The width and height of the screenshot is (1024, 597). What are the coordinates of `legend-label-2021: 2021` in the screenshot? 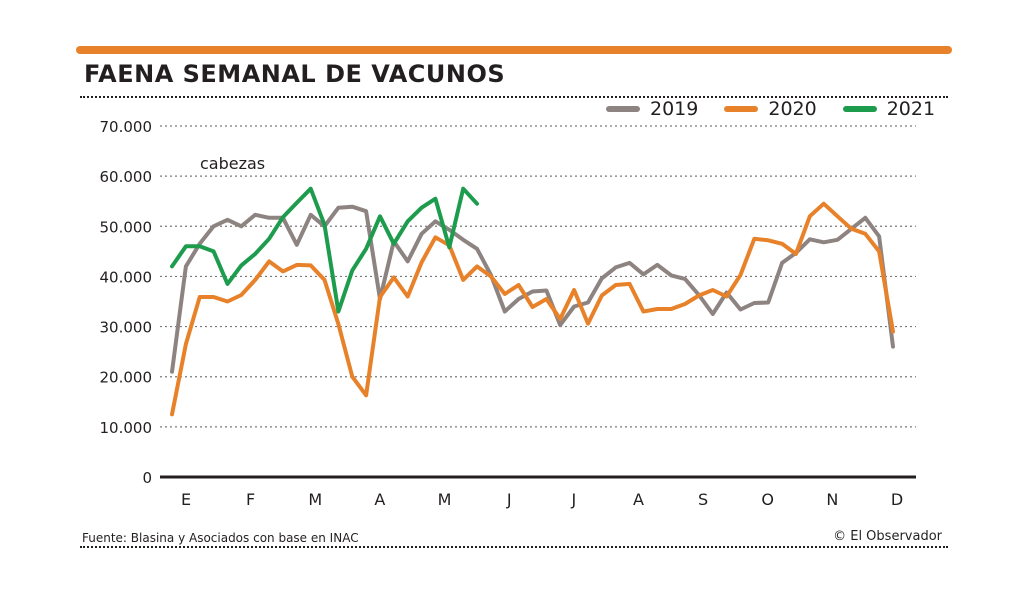 It's located at (911, 109).